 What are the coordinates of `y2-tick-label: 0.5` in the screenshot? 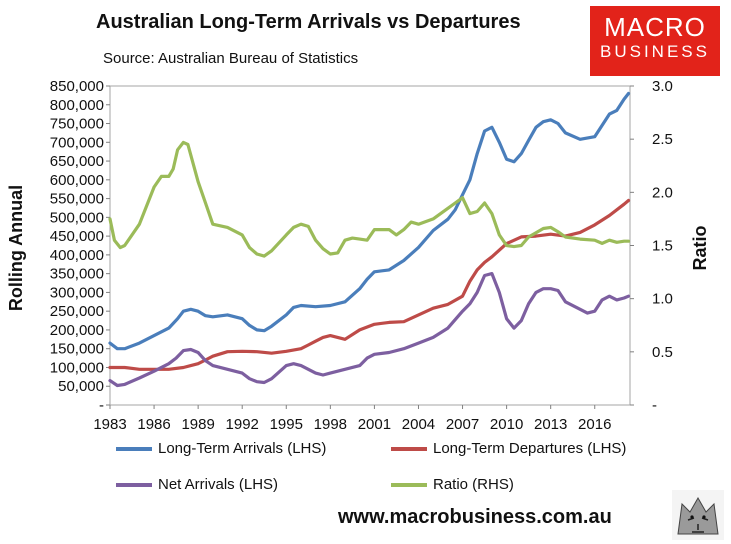 It's located at (662, 352).